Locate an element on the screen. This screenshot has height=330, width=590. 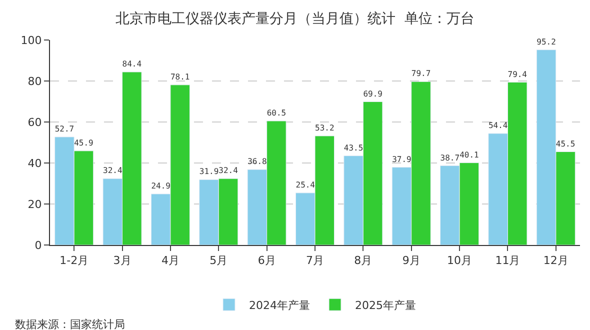
y-tick-label: 40 is located at coordinates (35, 163).